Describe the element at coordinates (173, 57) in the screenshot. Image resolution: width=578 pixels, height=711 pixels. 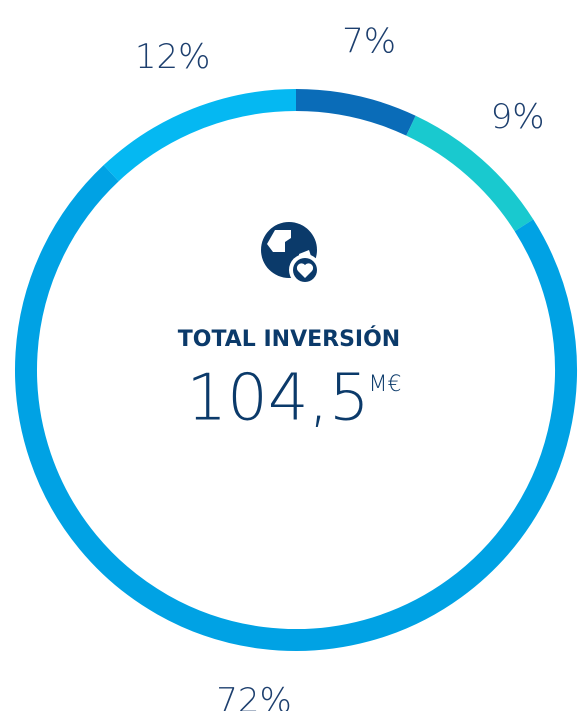
I see `segment-label: 12%` at that location.